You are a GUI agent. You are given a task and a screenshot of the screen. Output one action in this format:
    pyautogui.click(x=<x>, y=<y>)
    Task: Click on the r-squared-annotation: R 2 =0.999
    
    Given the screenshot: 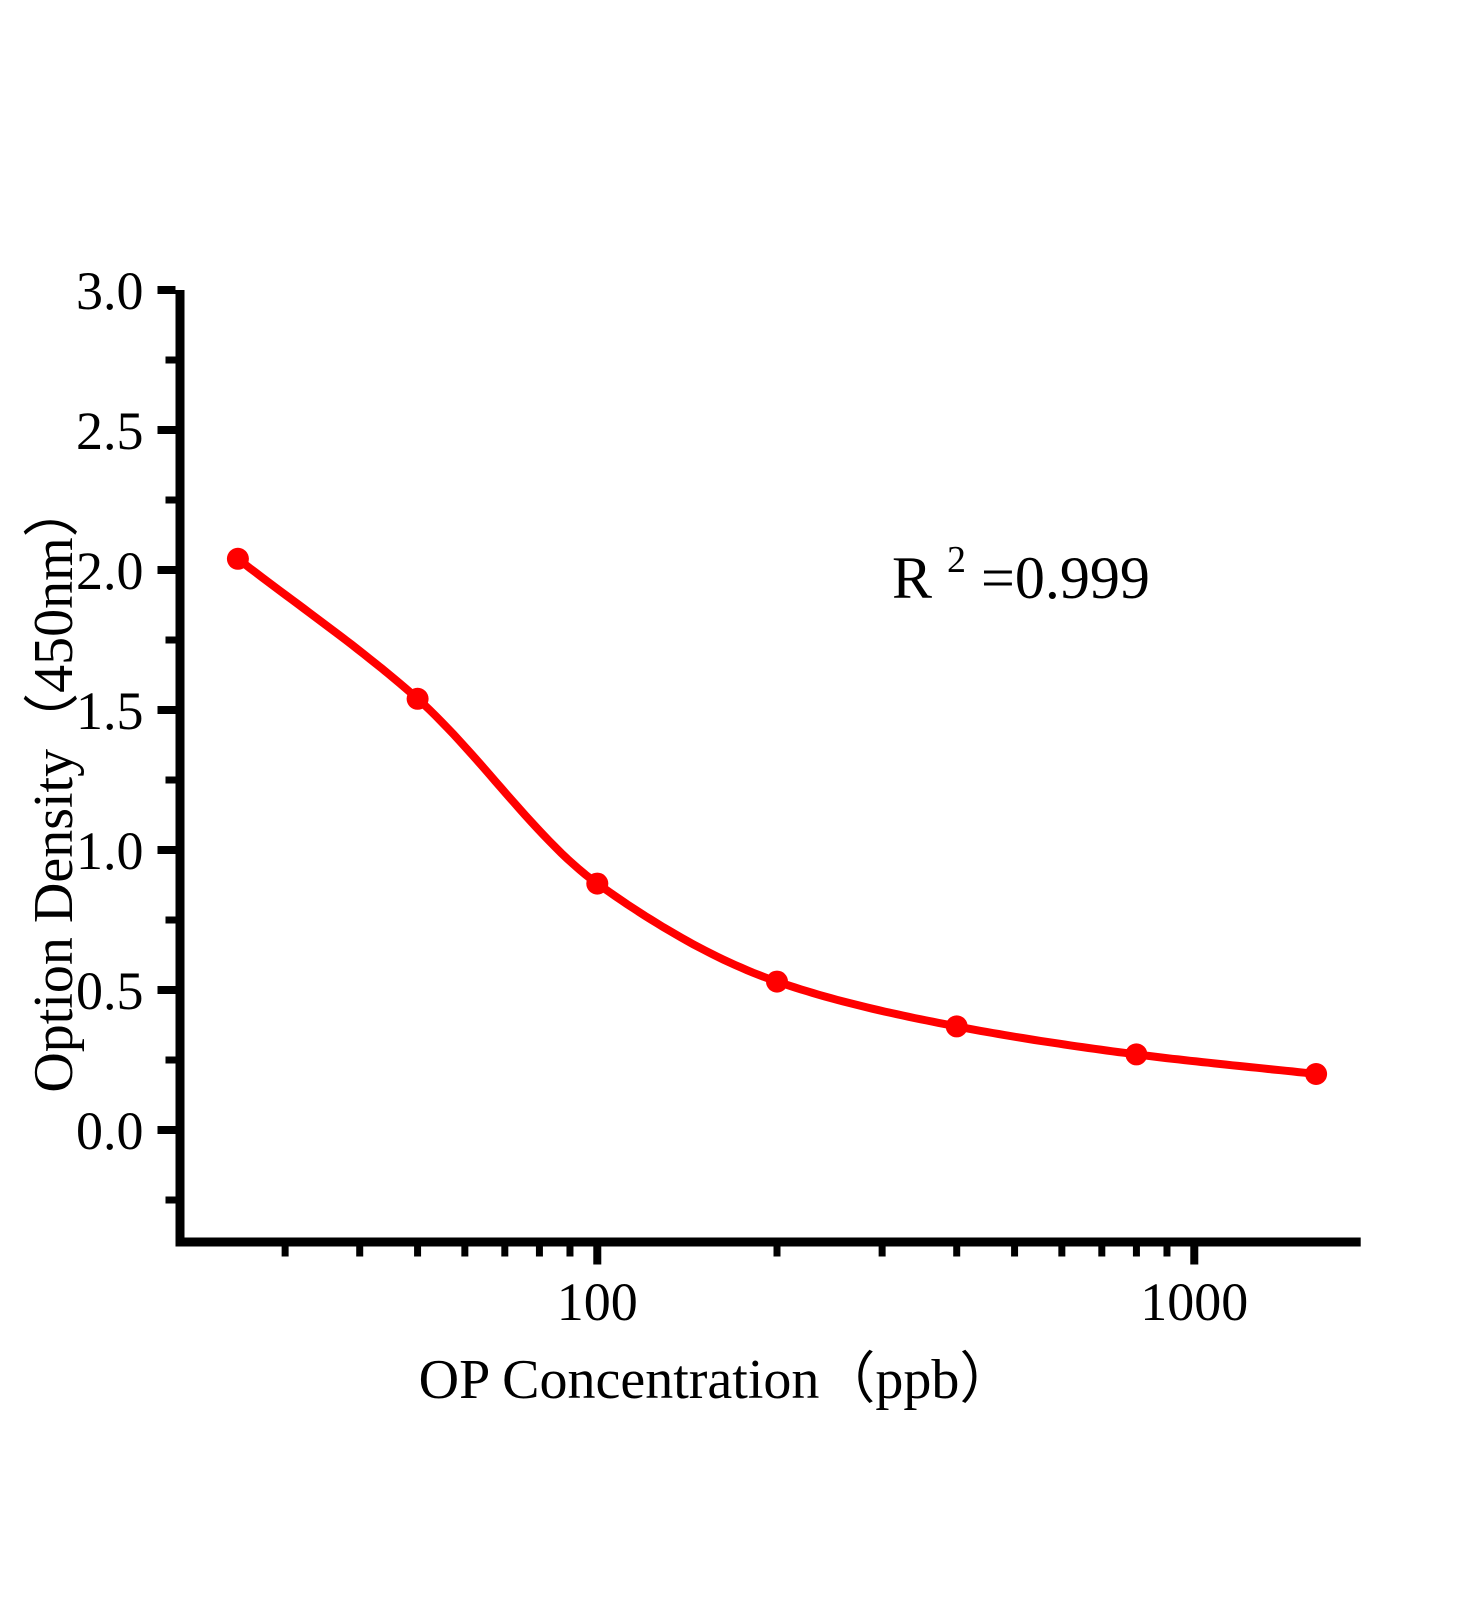 What is the action you would take?
    pyautogui.click(x=1021, y=565)
    